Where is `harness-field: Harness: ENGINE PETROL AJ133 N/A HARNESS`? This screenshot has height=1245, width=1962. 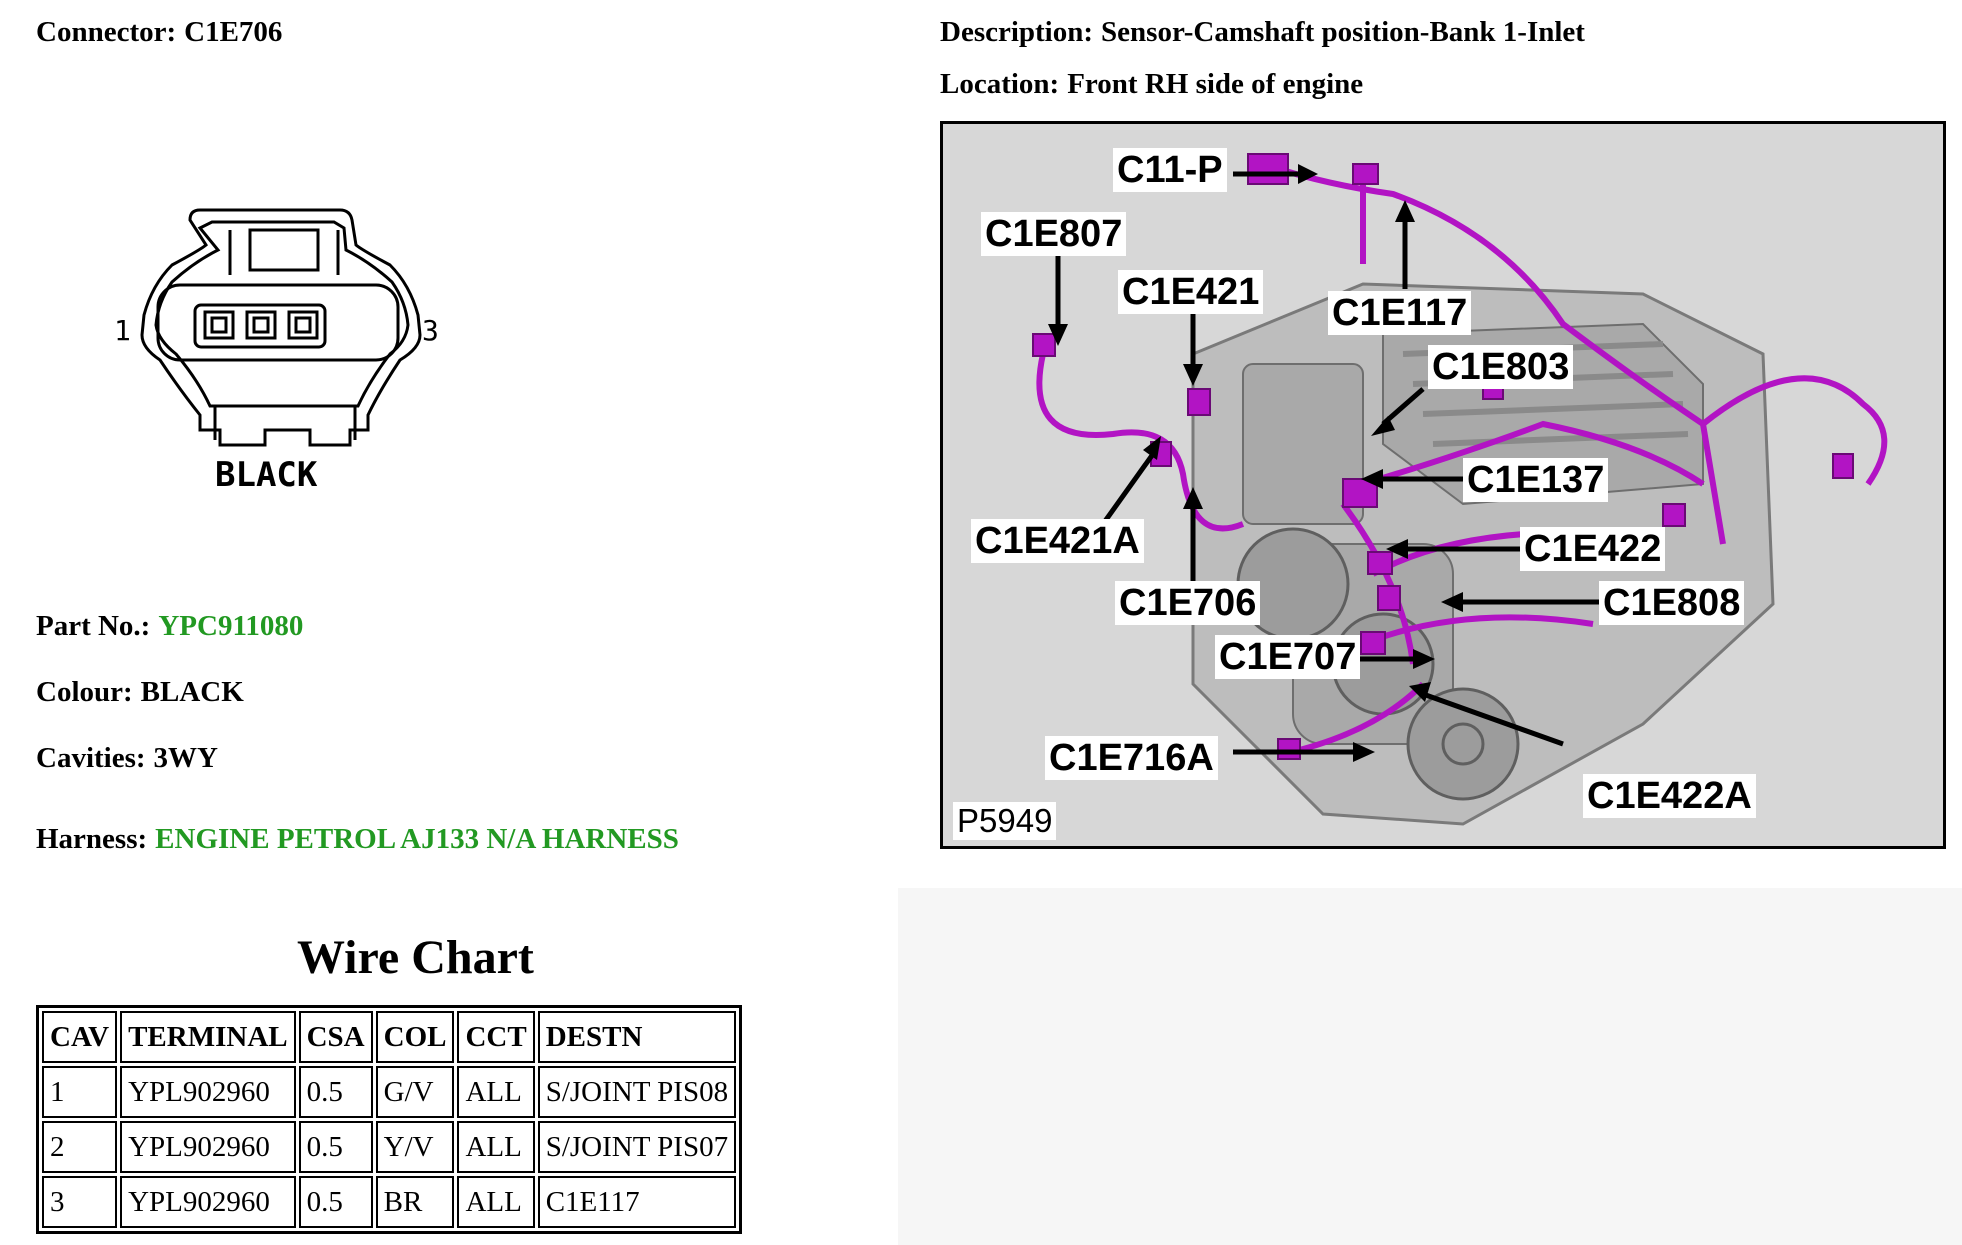
harness-field: Harness: ENGINE PETROL AJ133 N/A HARNESS is located at coordinates (357, 839).